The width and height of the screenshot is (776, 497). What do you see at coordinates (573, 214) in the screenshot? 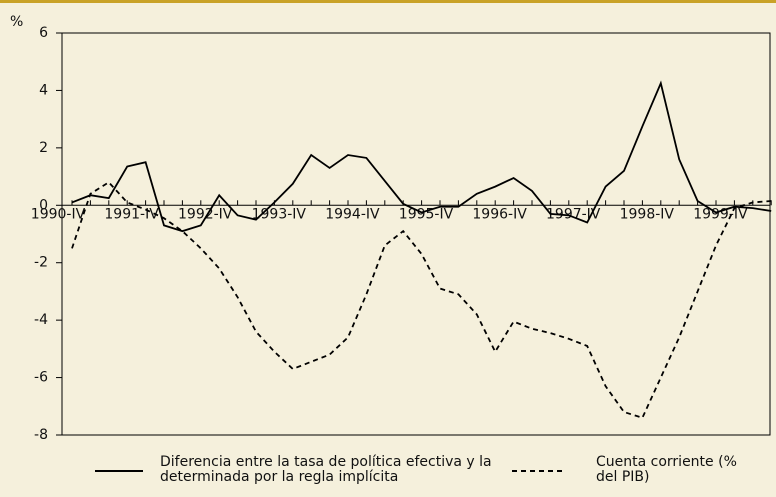
I see `x-tick-label: 1997-IV` at bounding box center [573, 214].